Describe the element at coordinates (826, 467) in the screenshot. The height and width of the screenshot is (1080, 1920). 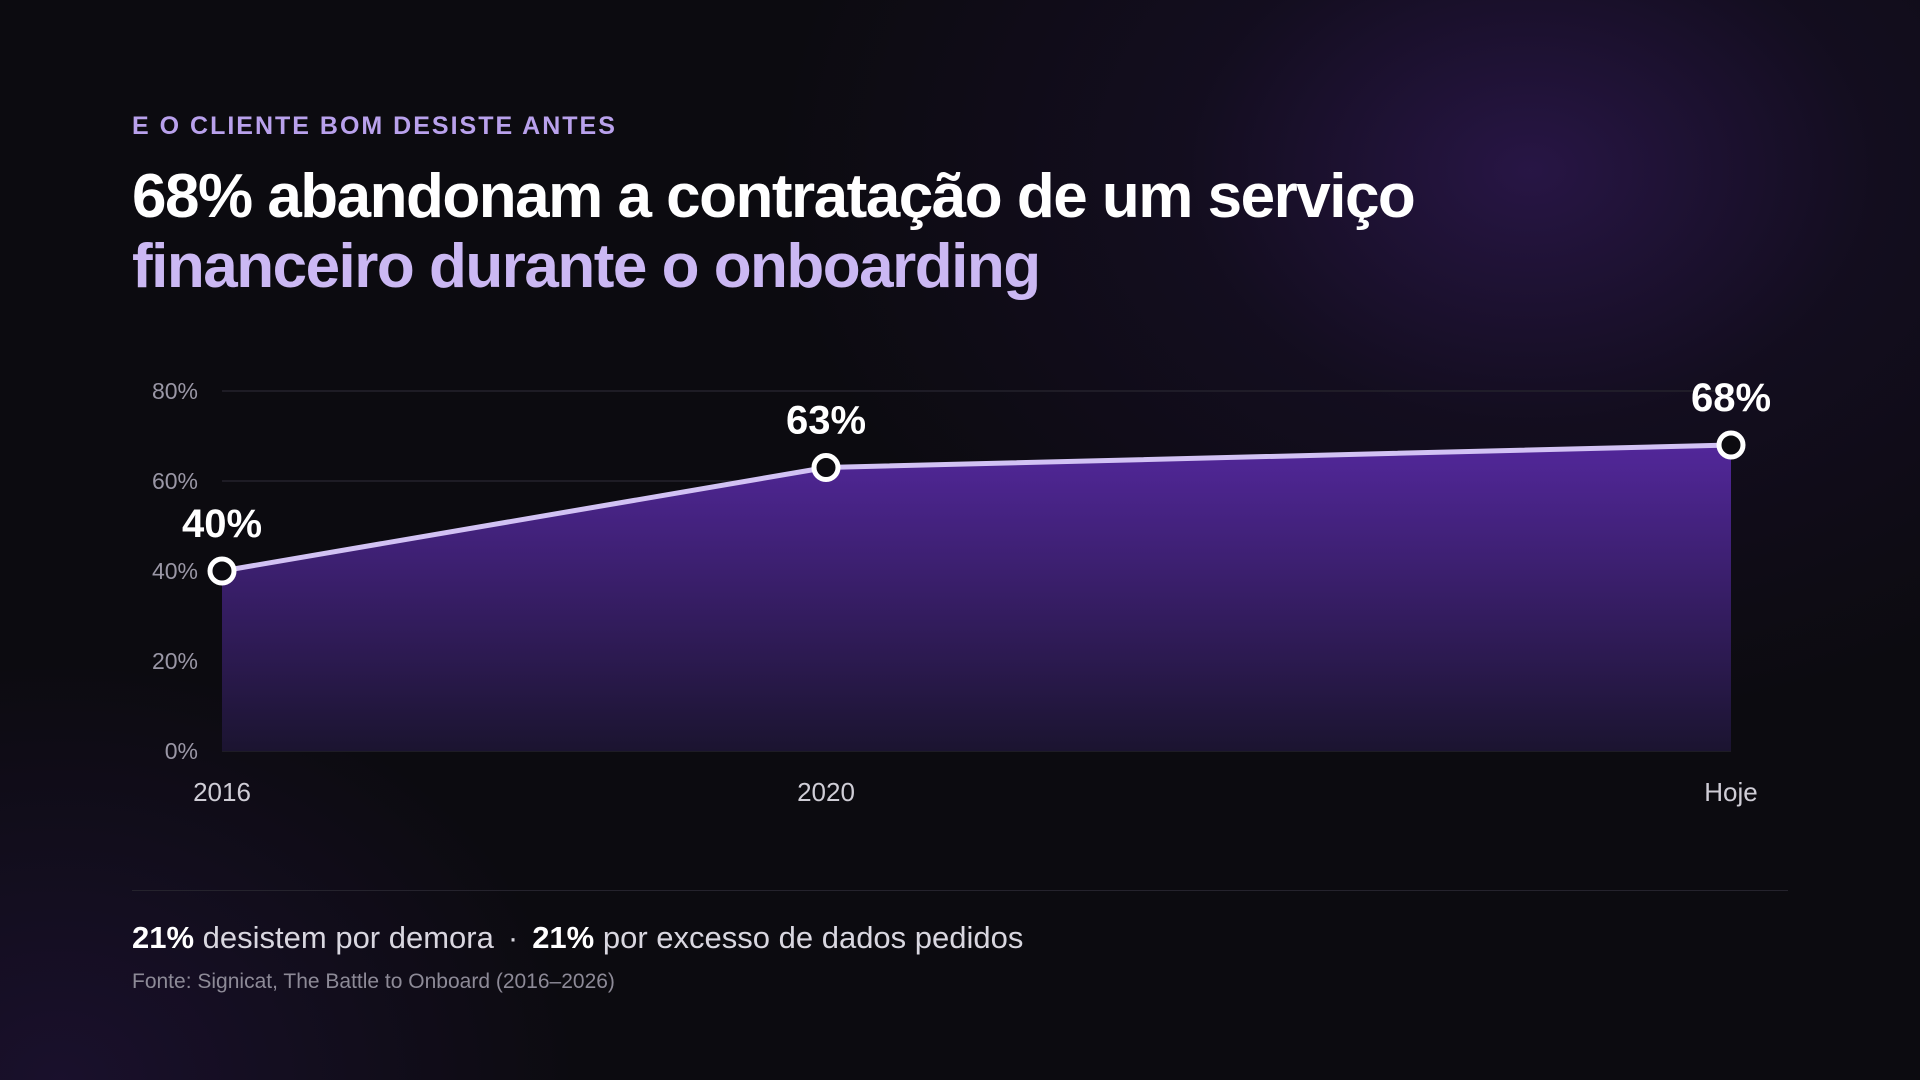
I see `data-point-2020` at that location.